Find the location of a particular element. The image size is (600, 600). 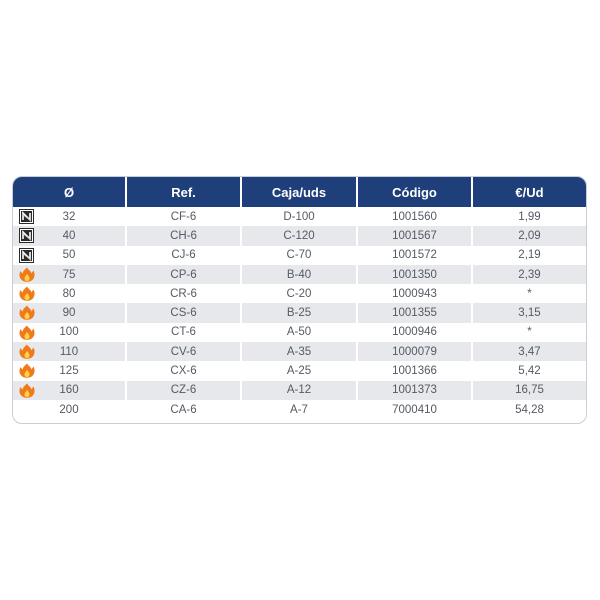

table-row: 125 CX-6 A-25 1001366 5,42 is located at coordinates (299, 371).